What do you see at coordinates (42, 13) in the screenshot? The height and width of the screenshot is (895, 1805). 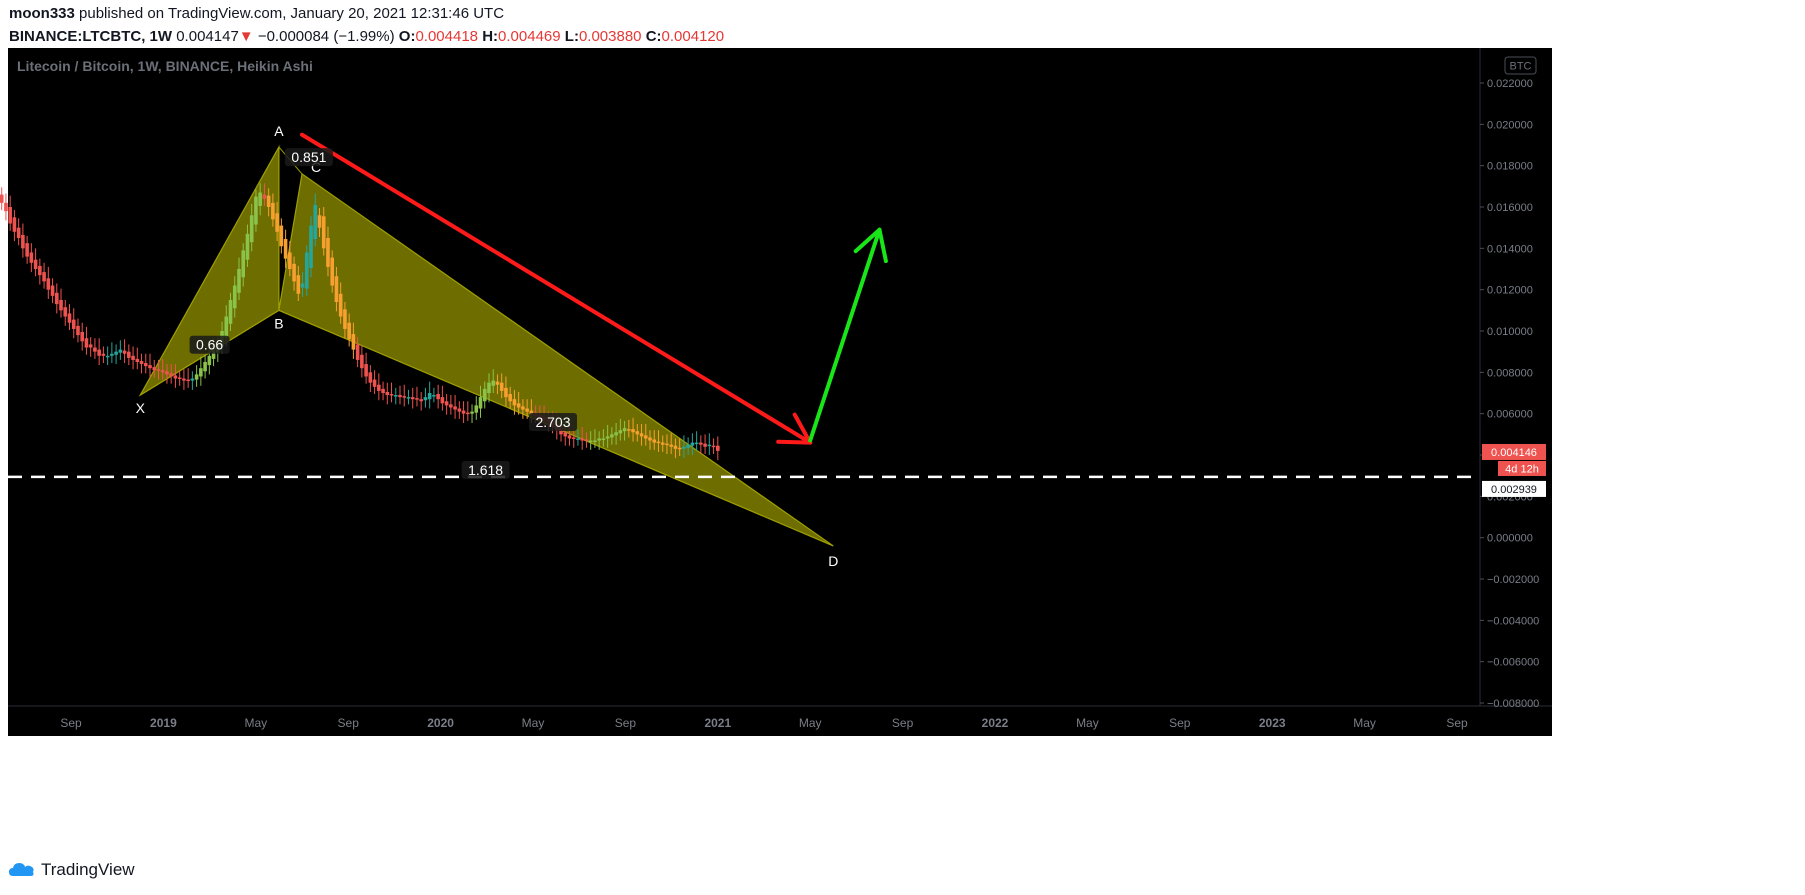 I see `author-name: moon333` at bounding box center [42, 13].